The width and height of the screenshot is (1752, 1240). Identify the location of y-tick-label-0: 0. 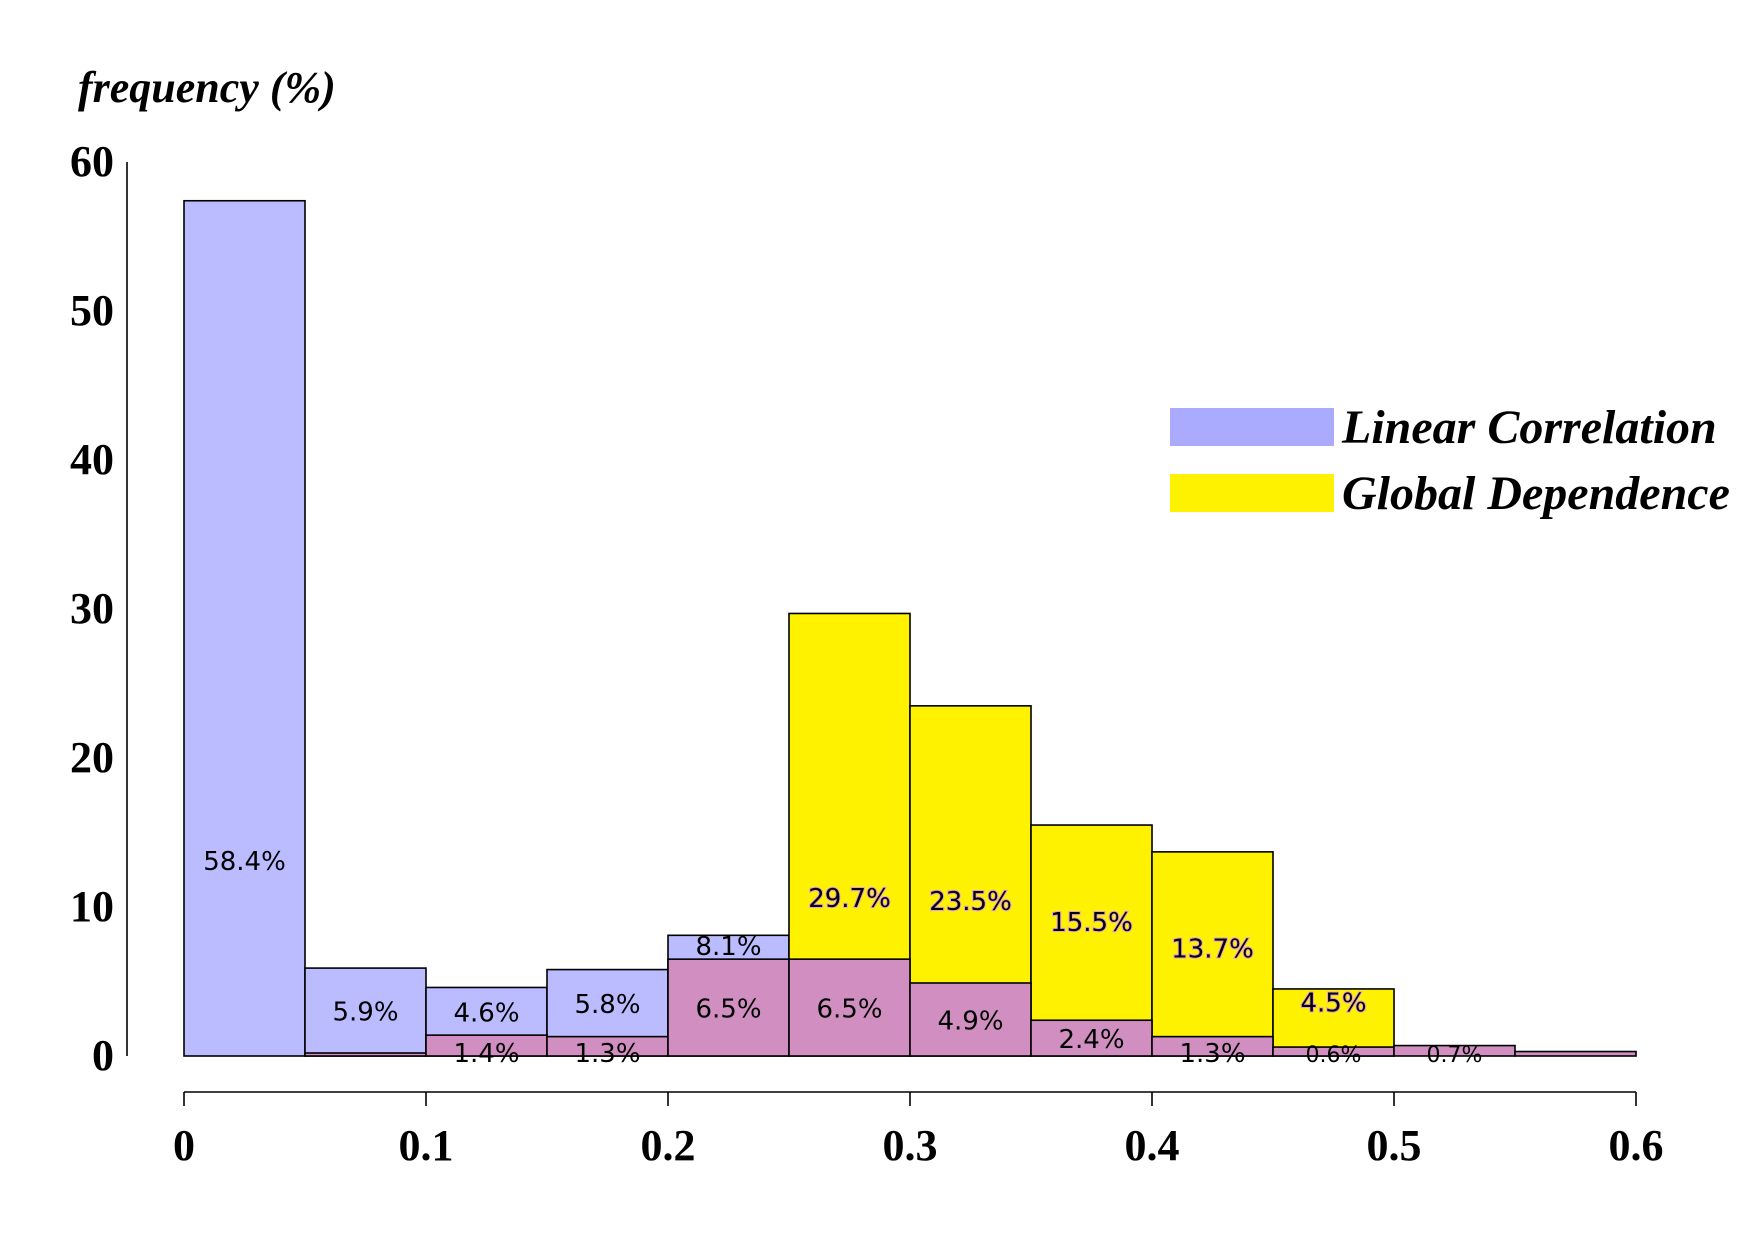
(103, 1055).